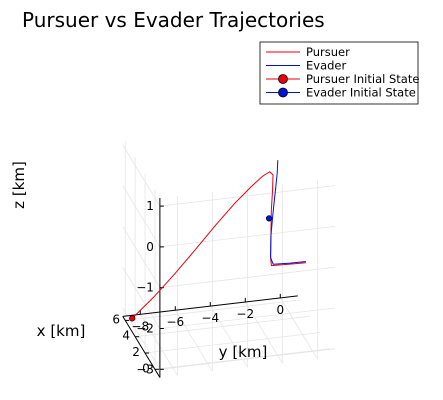 The height and width of the screenshot is (400, 443). I want to click on series-line-pursuer, so click(218, 245).